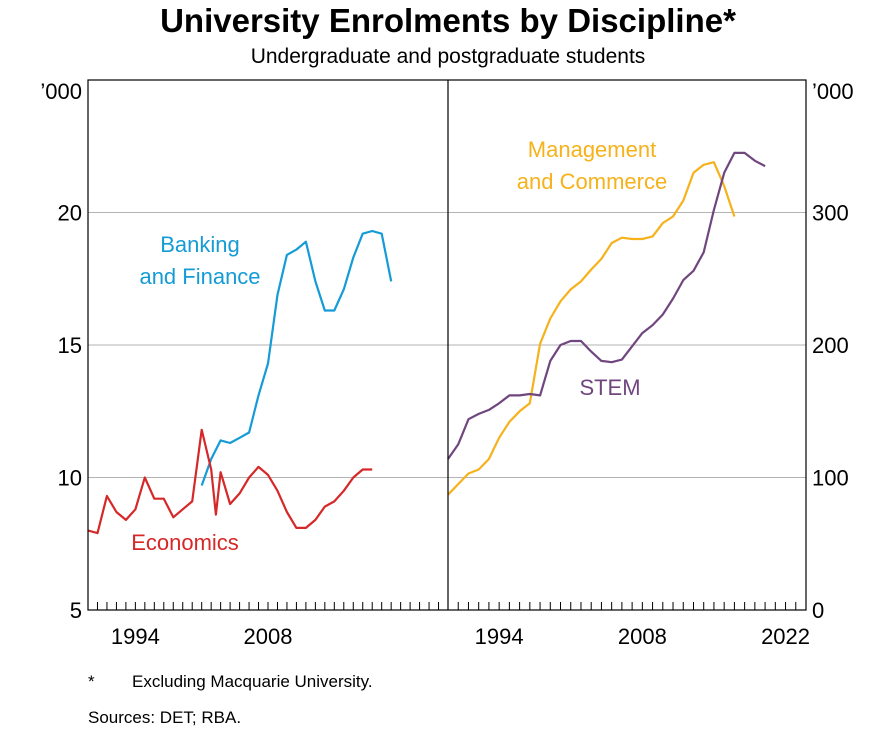 The width and height of the screenshot is (896, 729). I want to click on y-tick-label: 10, so click(70, 478).